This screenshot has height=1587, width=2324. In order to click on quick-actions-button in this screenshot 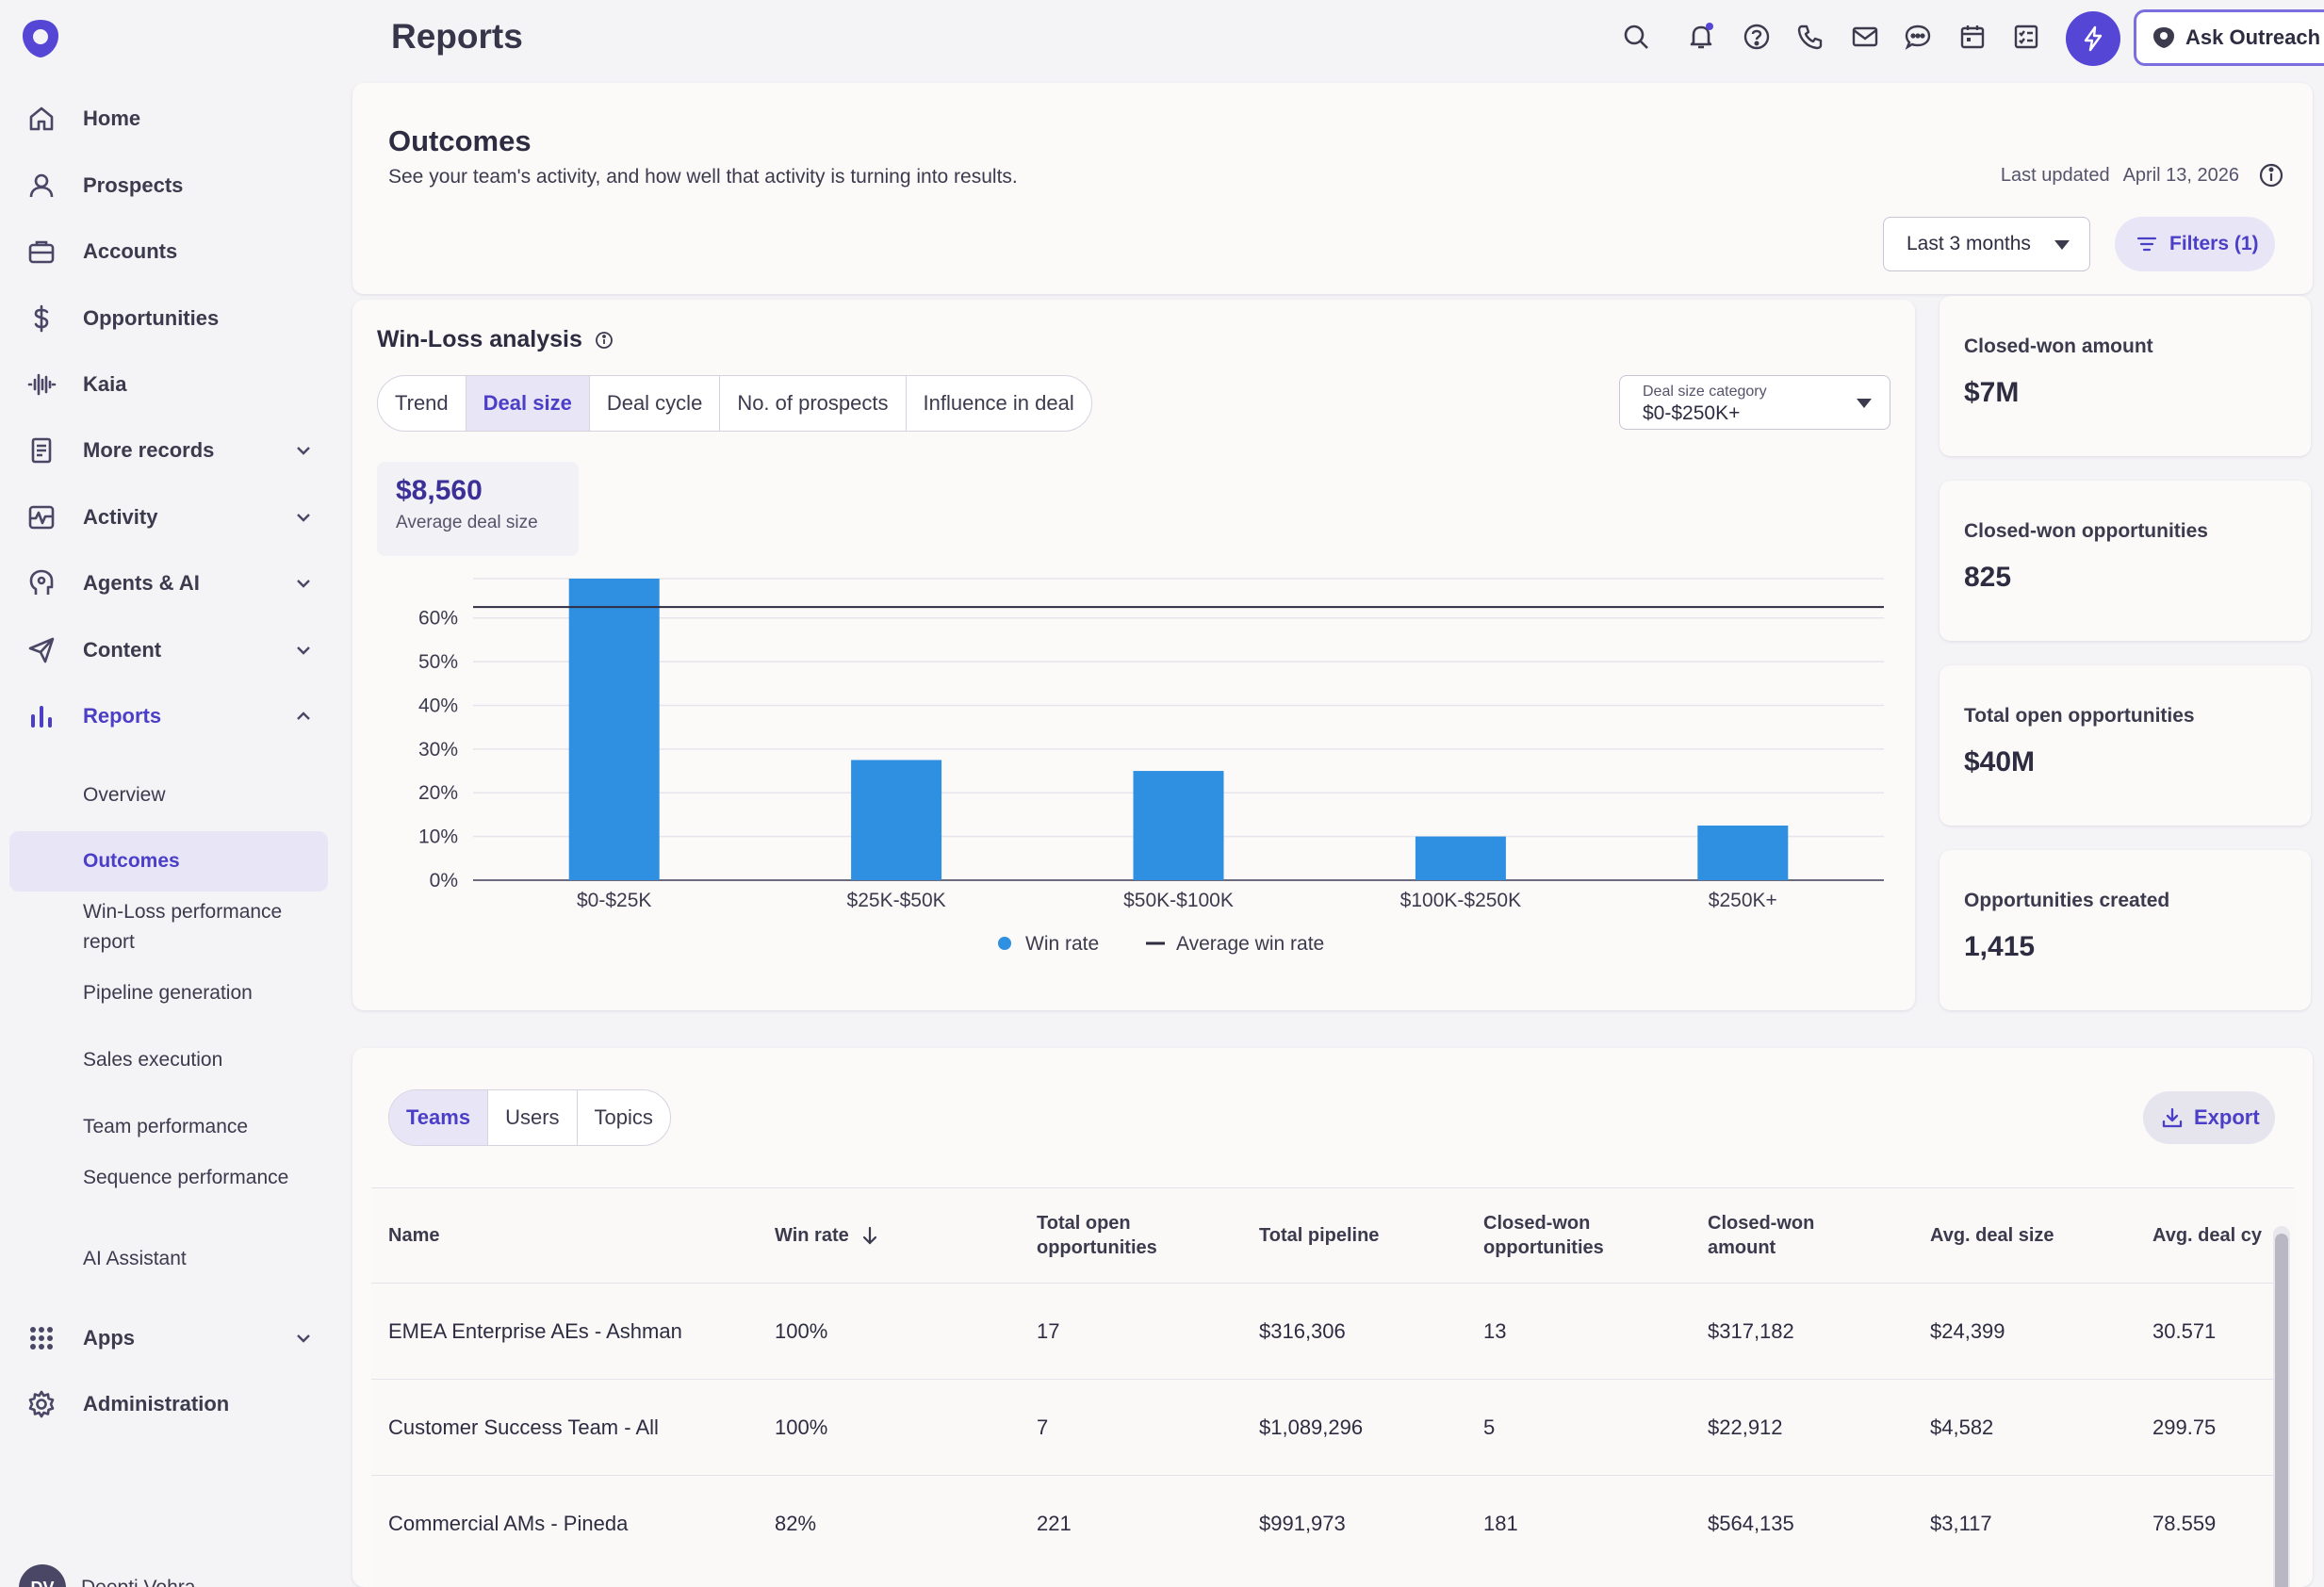, I will do `click(2093, 38)`.